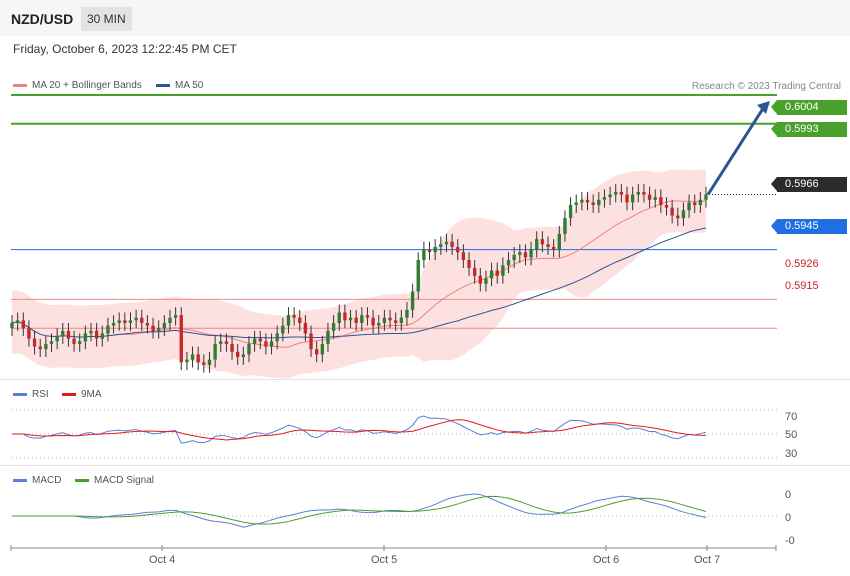  Describe the element at coordinates (788, 518) in the screenshot. I see `macd-tick-mid: 0` at that location.